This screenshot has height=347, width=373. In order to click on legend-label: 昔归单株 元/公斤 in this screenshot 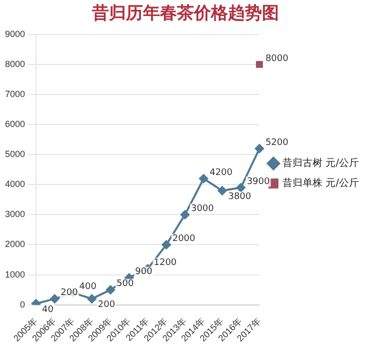, I will do `click(321, 183)`.